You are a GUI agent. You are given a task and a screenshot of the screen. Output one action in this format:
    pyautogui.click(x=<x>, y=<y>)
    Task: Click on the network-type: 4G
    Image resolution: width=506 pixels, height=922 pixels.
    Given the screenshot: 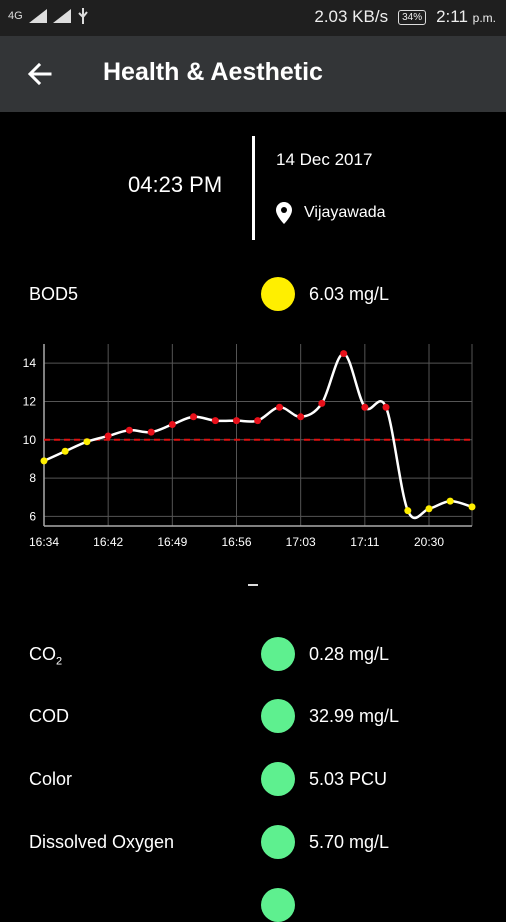 What is the action you would take?
    pyautogui.click(x=15, y=16)
    